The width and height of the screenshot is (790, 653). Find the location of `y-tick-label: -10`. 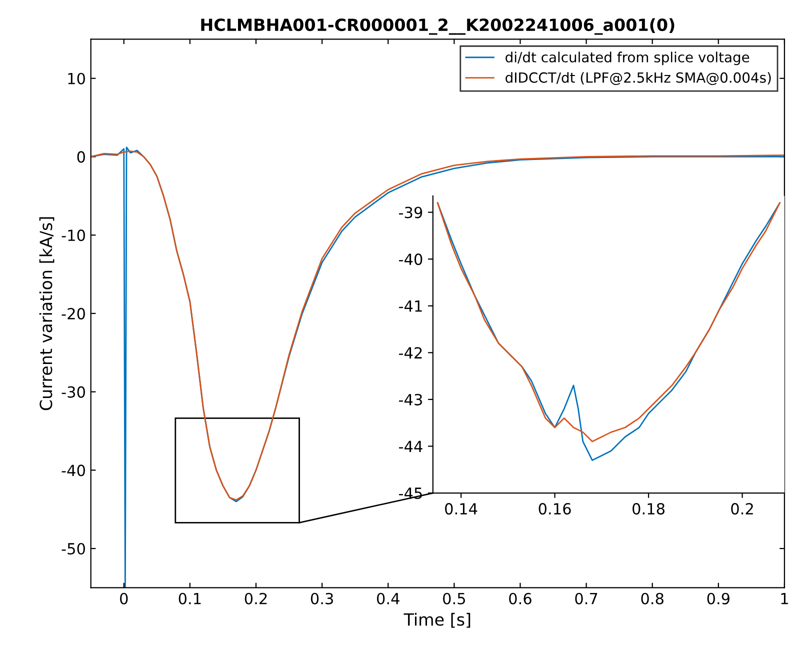

y-tick-label: -10 is located at coordinates (73, 236).